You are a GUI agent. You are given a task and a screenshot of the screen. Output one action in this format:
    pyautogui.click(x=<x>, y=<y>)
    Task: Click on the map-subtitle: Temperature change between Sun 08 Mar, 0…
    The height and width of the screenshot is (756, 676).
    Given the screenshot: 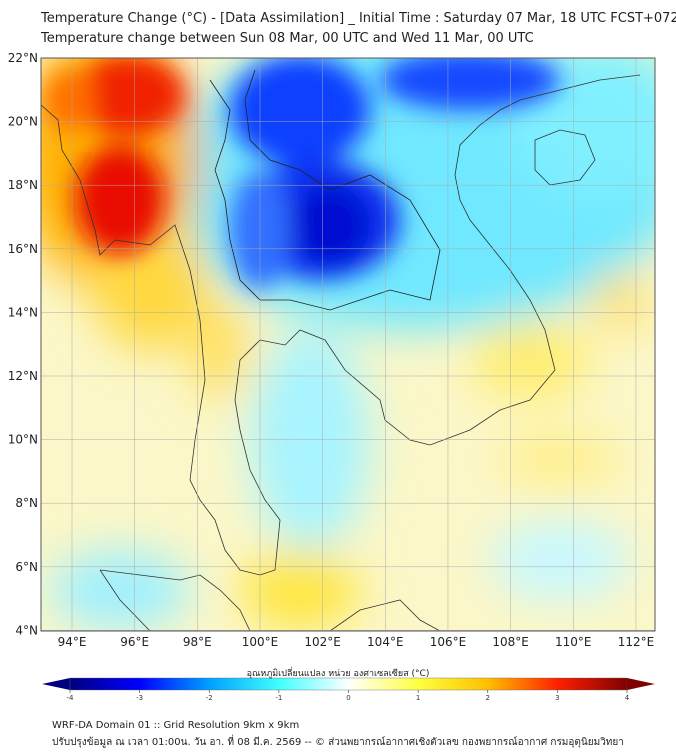 What is the action you would take?
    pyautogui.click(x=287, y=38)
    